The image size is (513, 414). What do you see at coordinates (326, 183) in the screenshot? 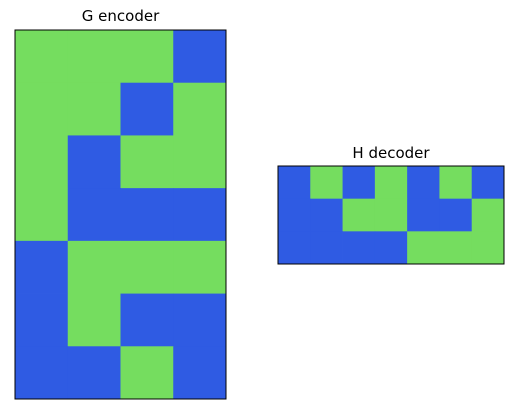
I see `h-decoder-cell-r0-c1` at bounding box center [326, 183].